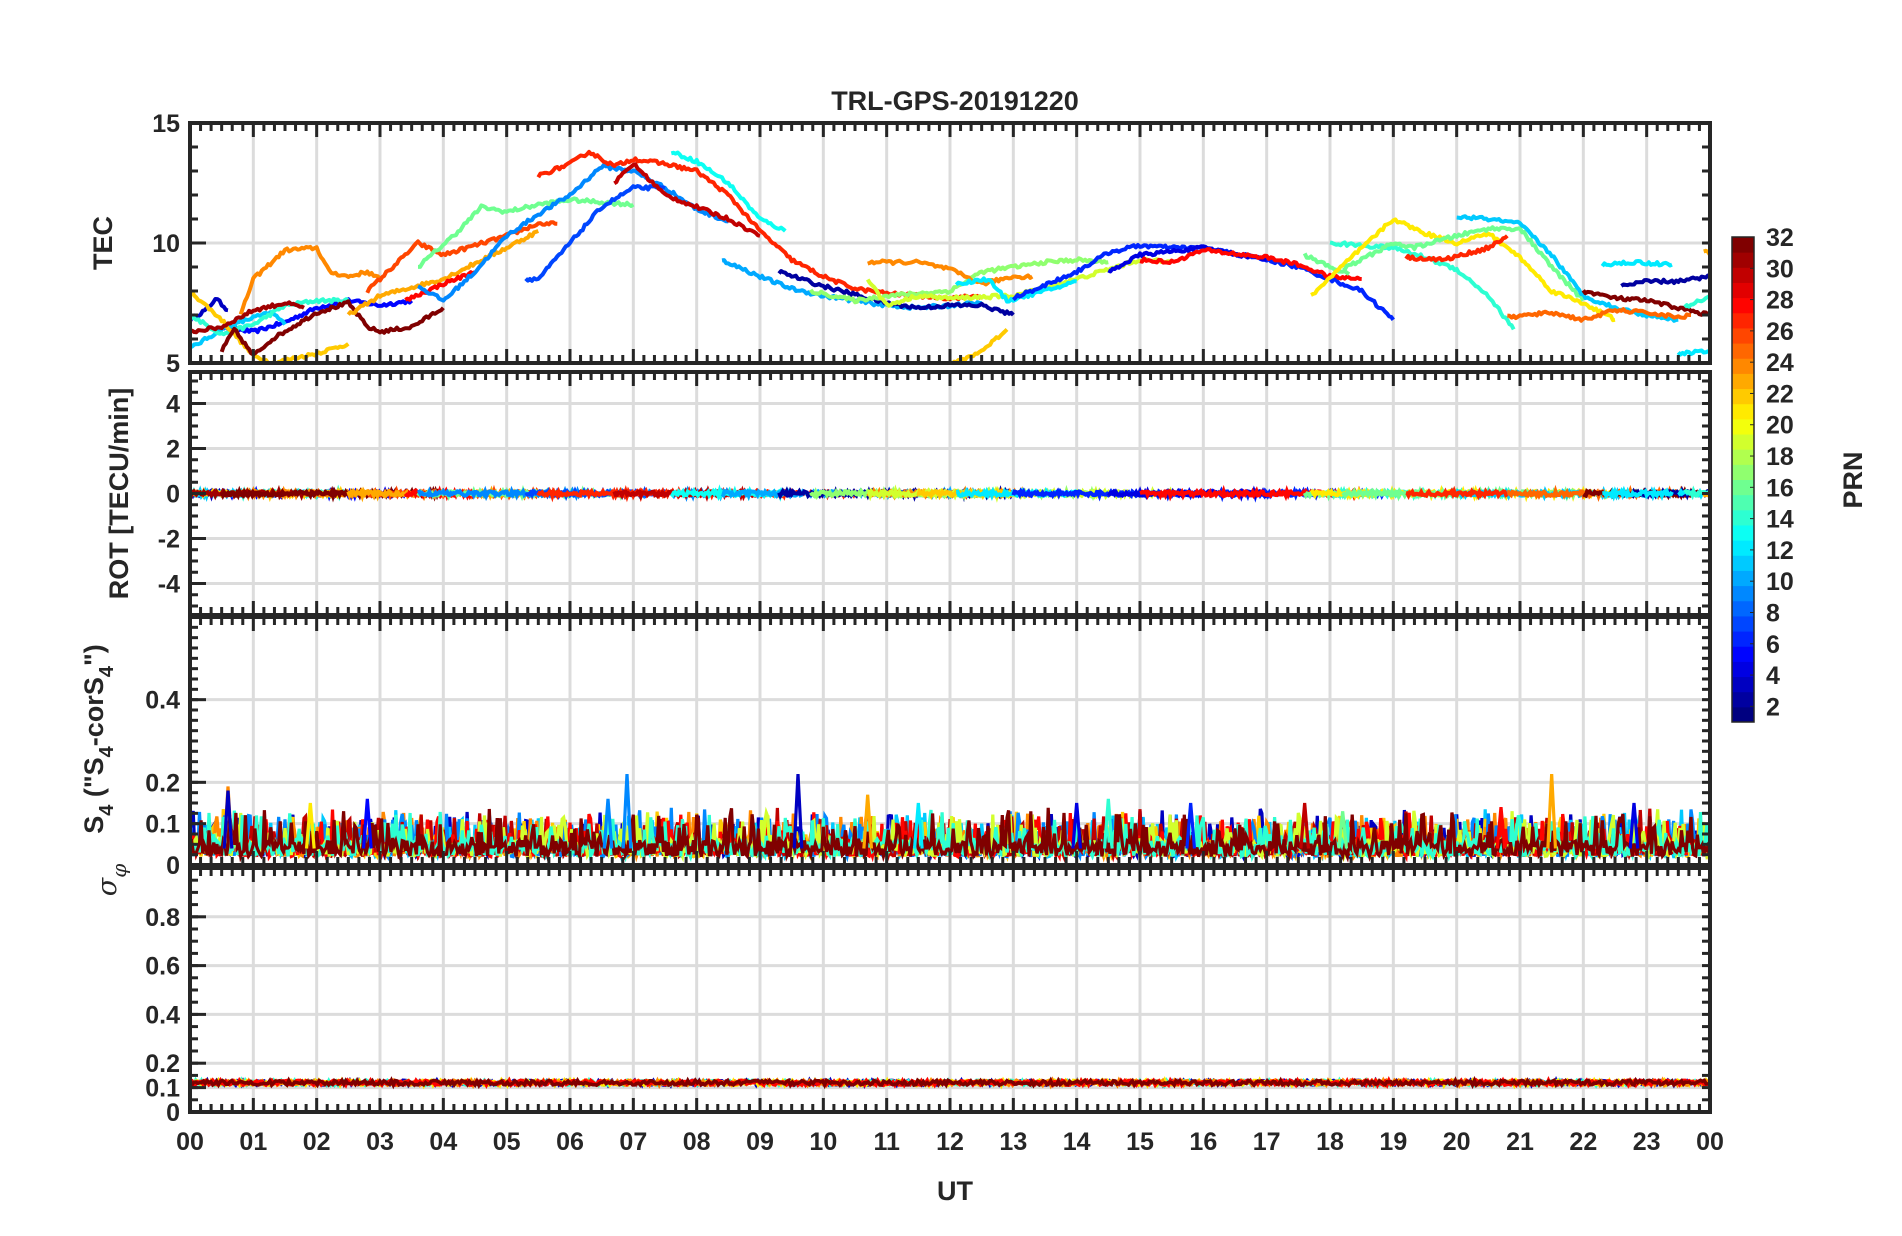 The width and height of the screenshot is (1902, 1236). What do you see at coordinates (443, 1142) in the screenshot?
I see `x-tick-label: 04` at bounding box center [443, 1142].